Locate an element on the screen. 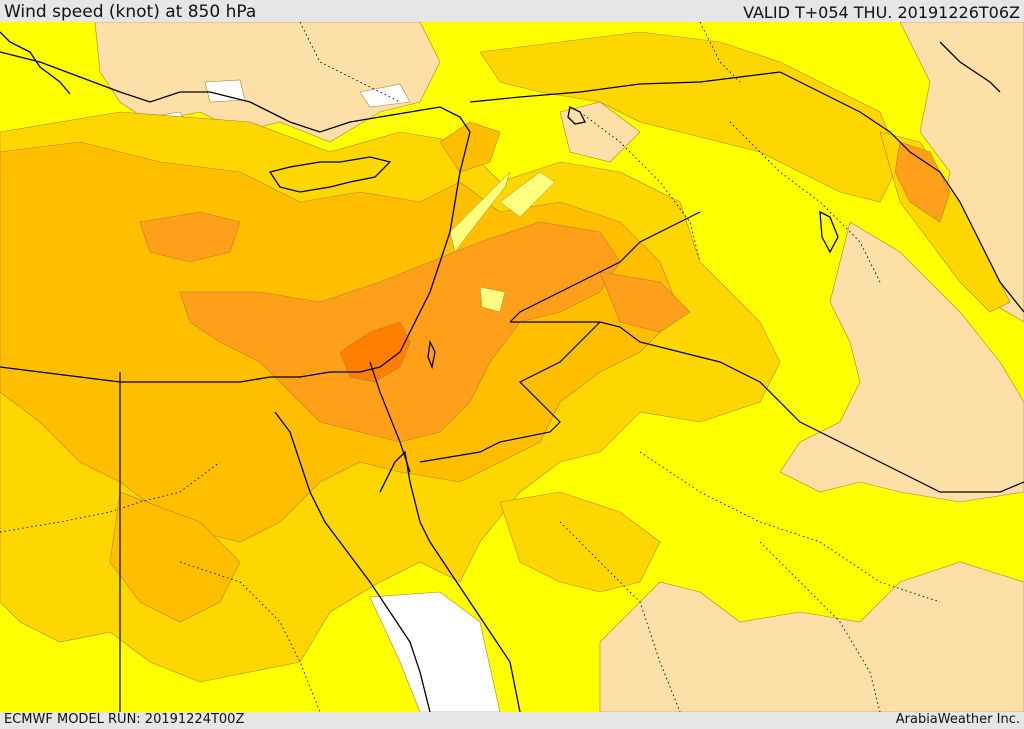  model-run-label: ECMWF MODEL RUN: 20191224T00Z is located at coordinates (124, 719).